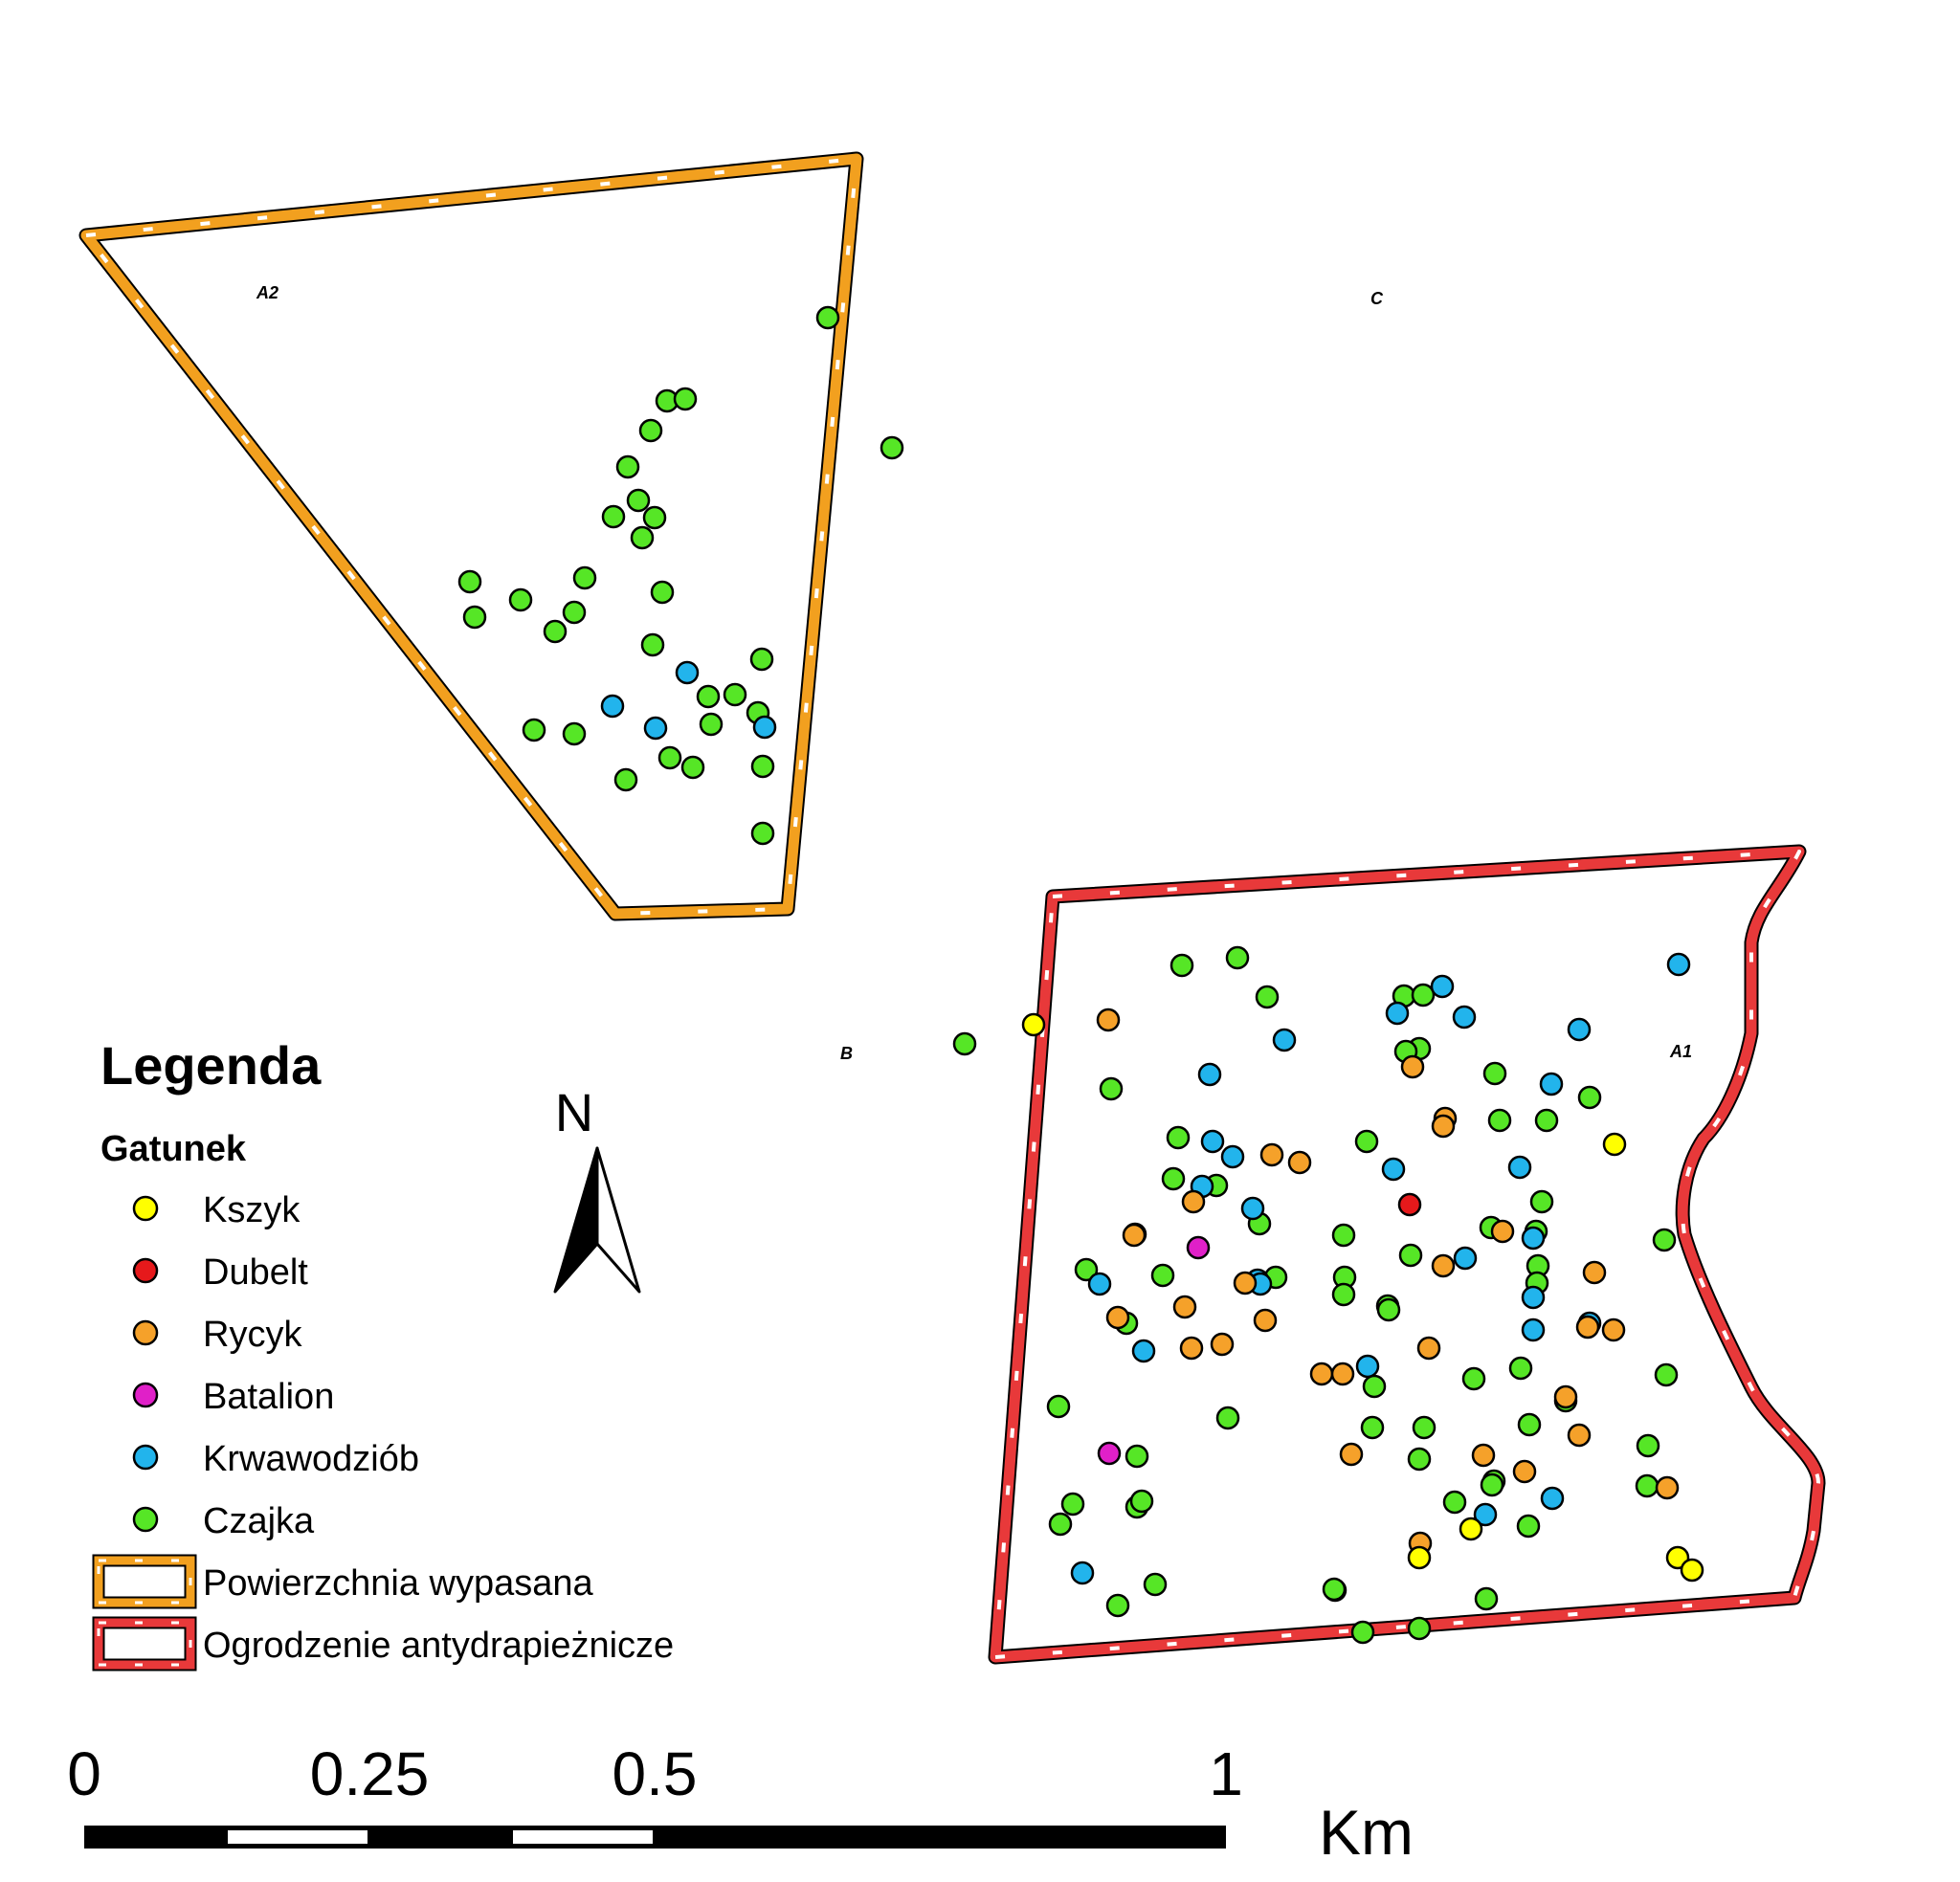  I want to click on north-arrow: N, so click(597, 1188).